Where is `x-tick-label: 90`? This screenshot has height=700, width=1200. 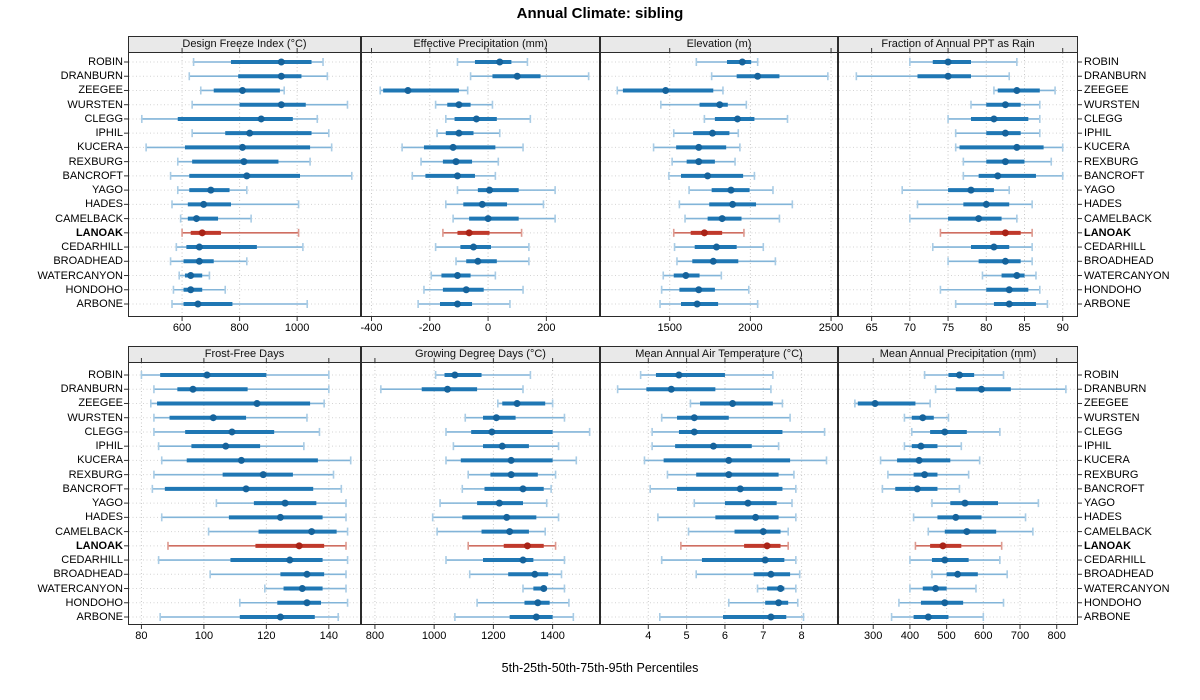
x-tick-label: 90 is located at coordinates (1062, 328).